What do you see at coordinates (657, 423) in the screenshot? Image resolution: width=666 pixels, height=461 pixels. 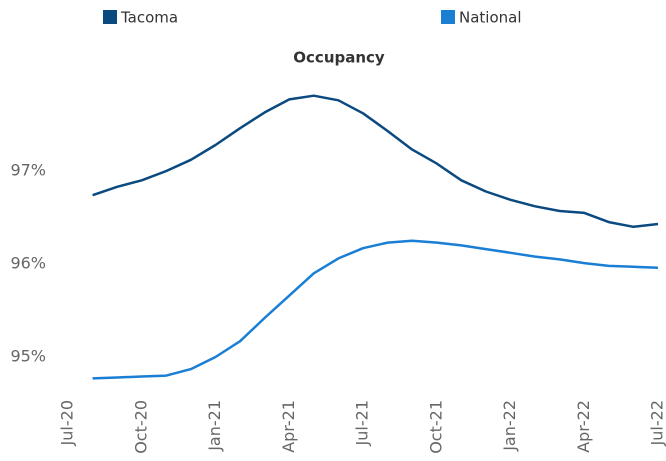 I see `x-tick-label: Jul-22` at bounding box center [657, 423].